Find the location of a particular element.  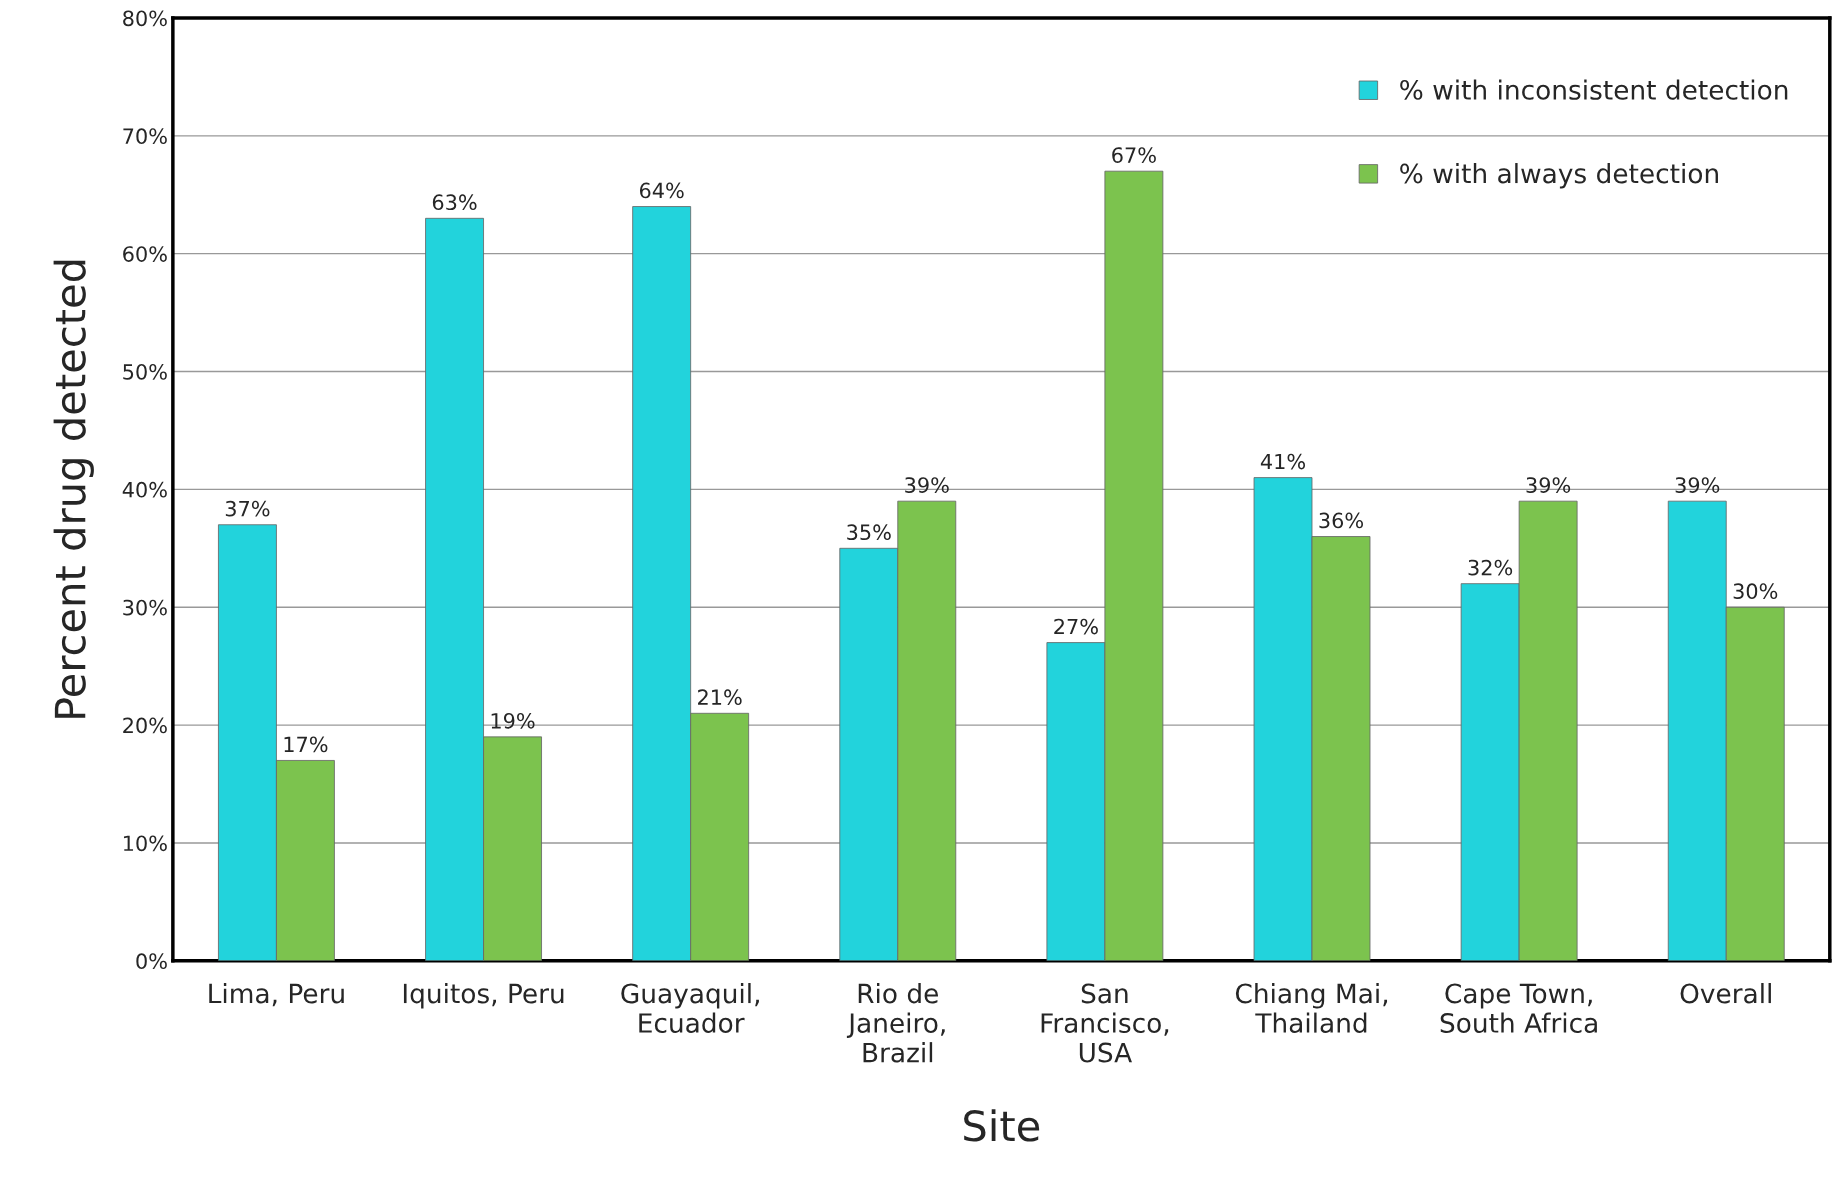

legend-label: % with inconsistent detection is located at coordinates (1594, 89).